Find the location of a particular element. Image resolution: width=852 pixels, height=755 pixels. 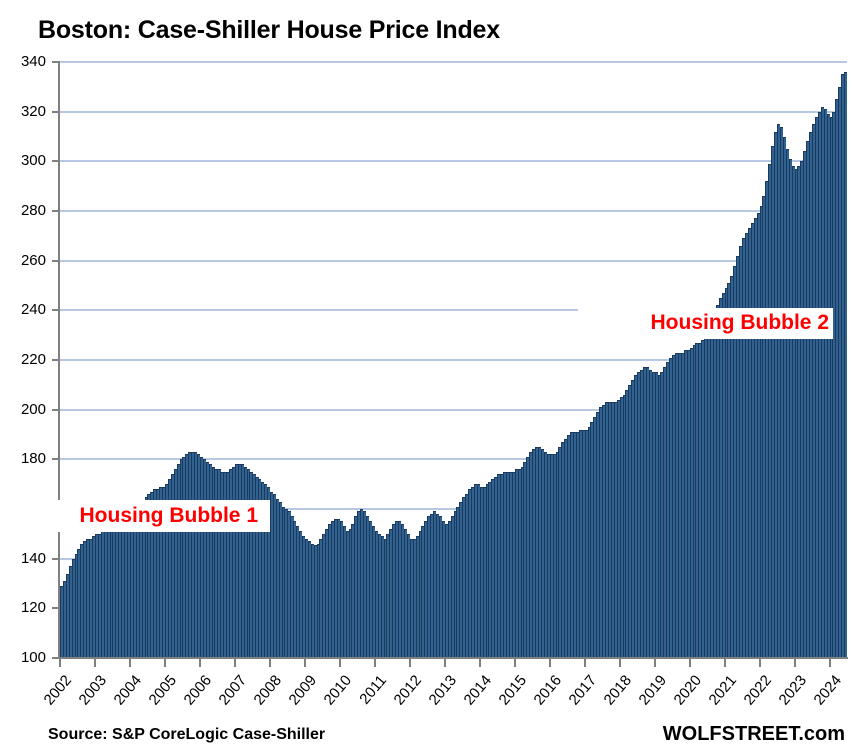

x-axis-tick-label: 2013 is located at coordinates (442, 690).